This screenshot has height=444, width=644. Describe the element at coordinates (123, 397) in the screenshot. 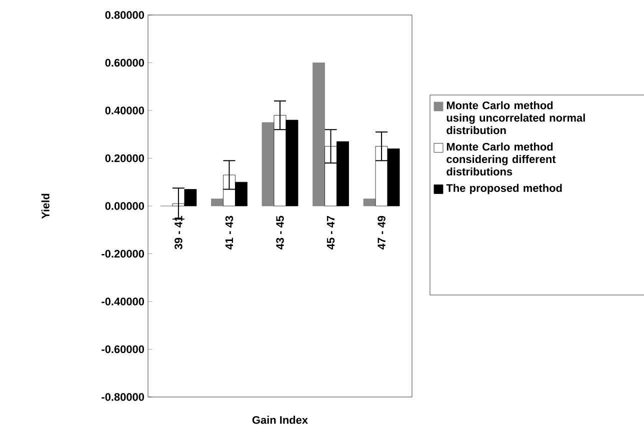

I see `y-tick-label: -0.80000` at that location.